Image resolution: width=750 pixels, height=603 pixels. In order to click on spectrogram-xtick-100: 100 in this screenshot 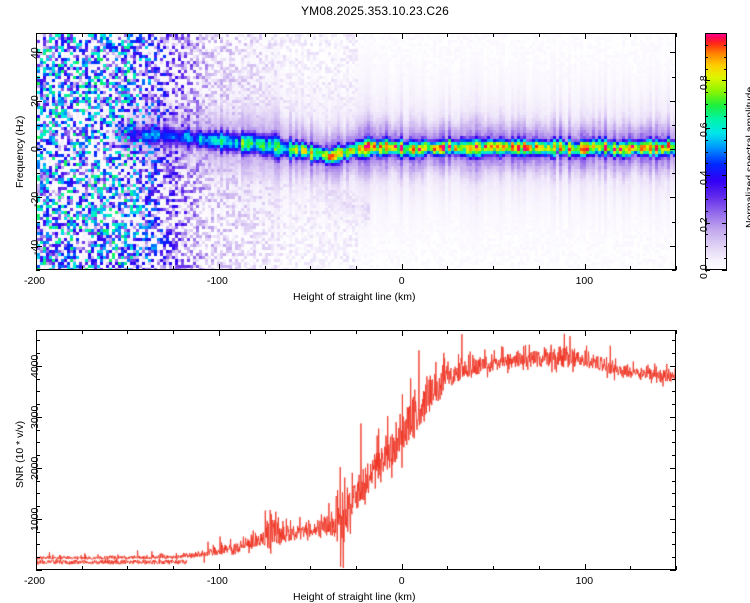, I will do `click(584, 281)`.